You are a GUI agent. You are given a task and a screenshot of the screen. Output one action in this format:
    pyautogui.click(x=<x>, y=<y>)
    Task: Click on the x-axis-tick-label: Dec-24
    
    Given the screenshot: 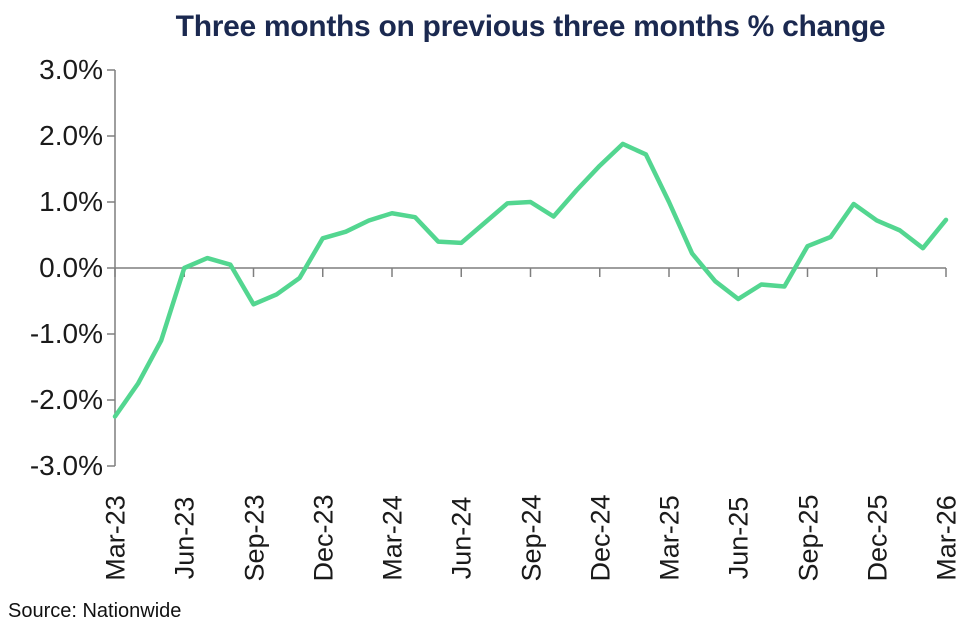 What is the action you would take?
    pyautogui.click(x=600, y=538)
    